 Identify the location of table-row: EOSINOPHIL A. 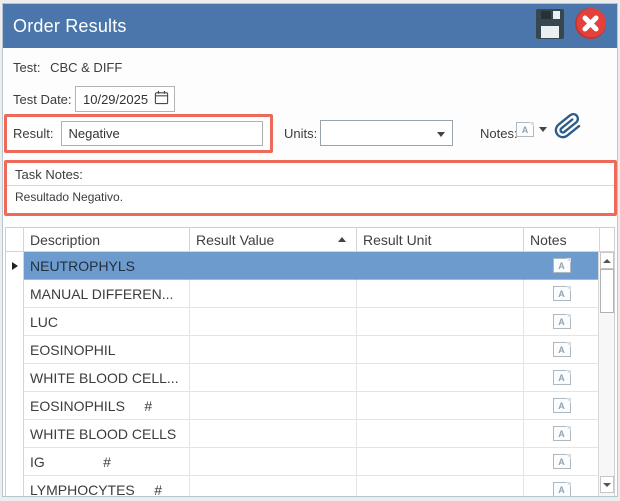
(303, 350).